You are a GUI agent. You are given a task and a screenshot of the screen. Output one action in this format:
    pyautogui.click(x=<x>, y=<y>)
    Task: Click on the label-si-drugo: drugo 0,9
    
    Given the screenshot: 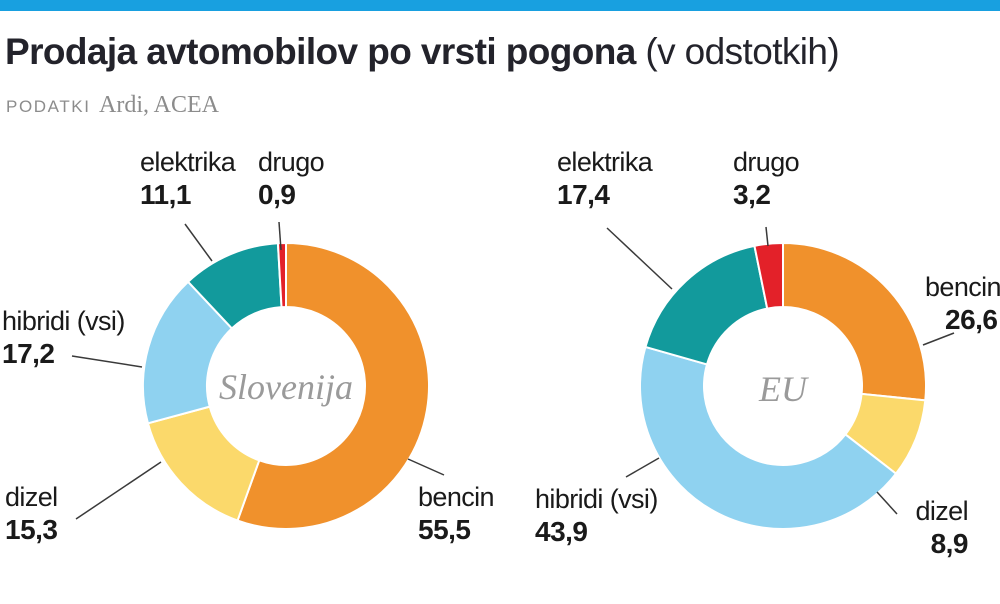 What is the action you would take?
    pyautogui.click(x=291, y=179)
    